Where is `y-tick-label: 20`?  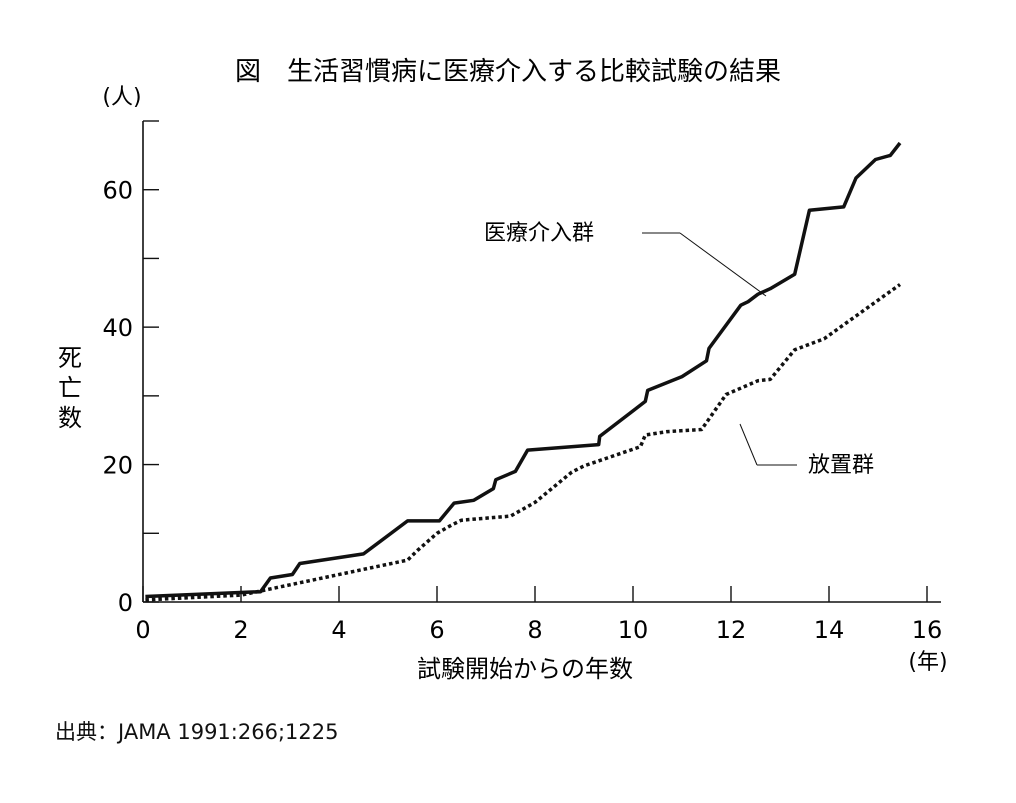 y-tick-label: 20 is located at coordinates (117, 466).